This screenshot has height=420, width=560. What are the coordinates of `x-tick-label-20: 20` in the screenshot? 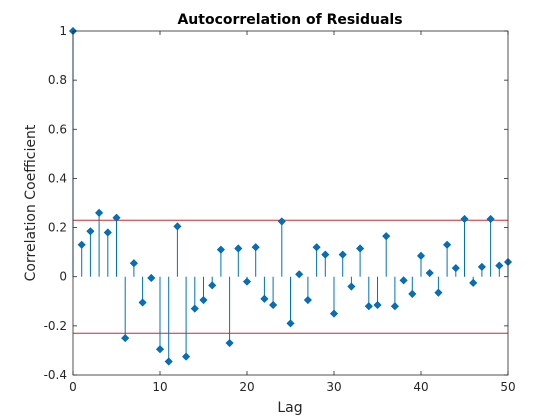 It's located at (246, 387).